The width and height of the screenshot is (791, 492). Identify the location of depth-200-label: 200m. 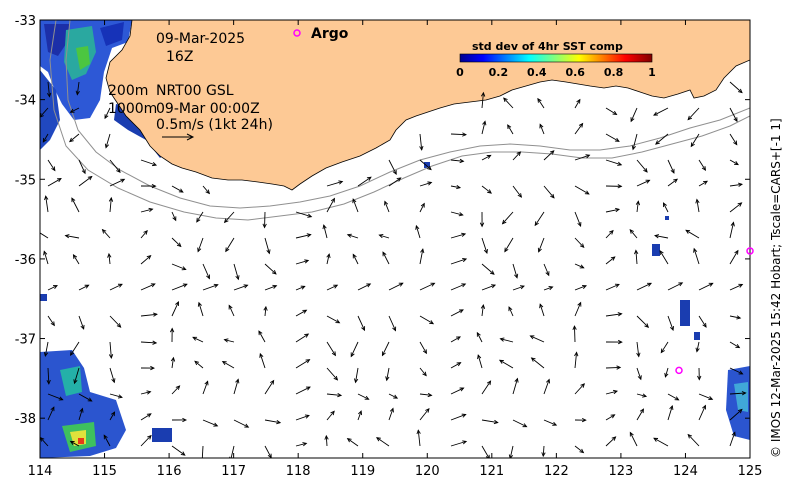
(128, 91).